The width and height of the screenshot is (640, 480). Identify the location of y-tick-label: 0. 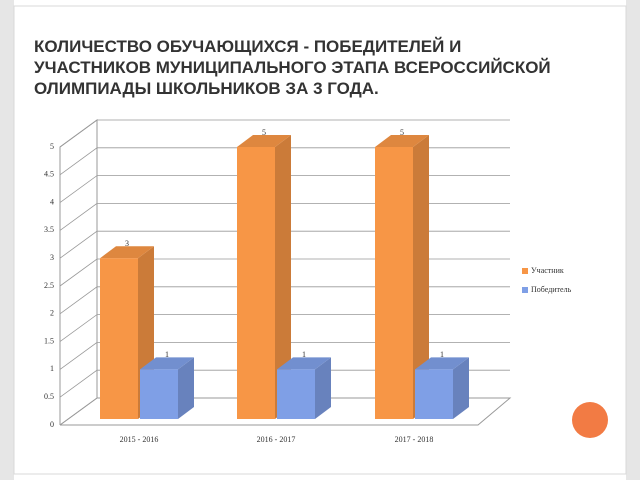
(52, 424).